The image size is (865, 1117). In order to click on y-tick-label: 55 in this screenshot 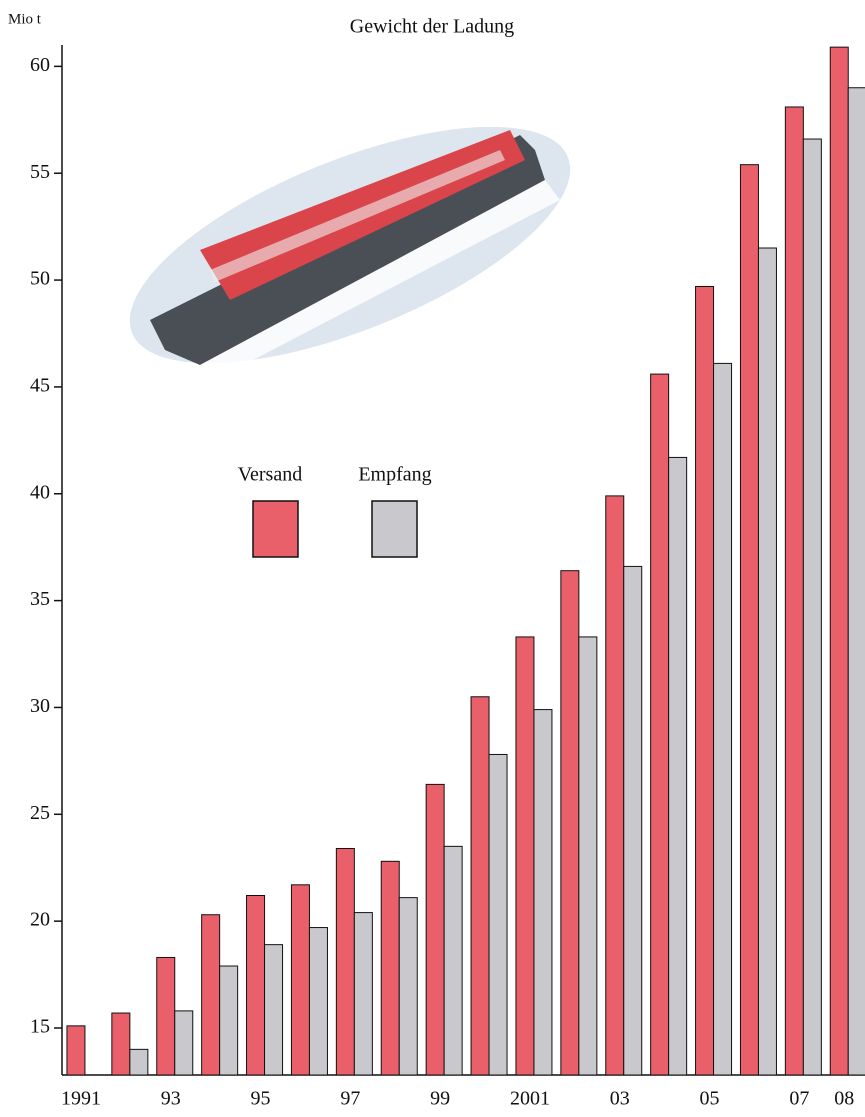, I will do `click(40, 172)`.